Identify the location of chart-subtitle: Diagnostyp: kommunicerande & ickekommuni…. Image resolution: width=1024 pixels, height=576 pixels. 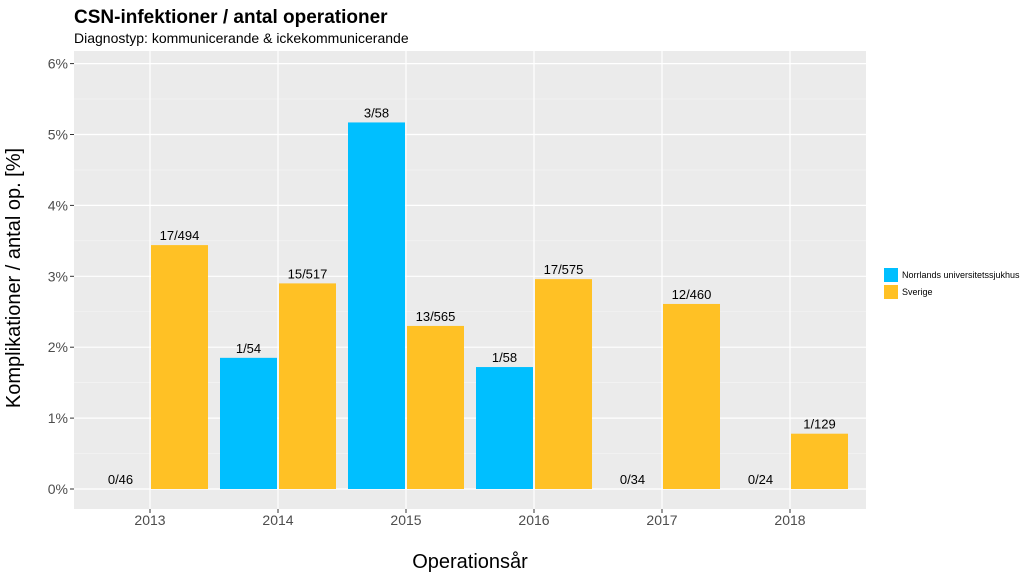
(241, 38).